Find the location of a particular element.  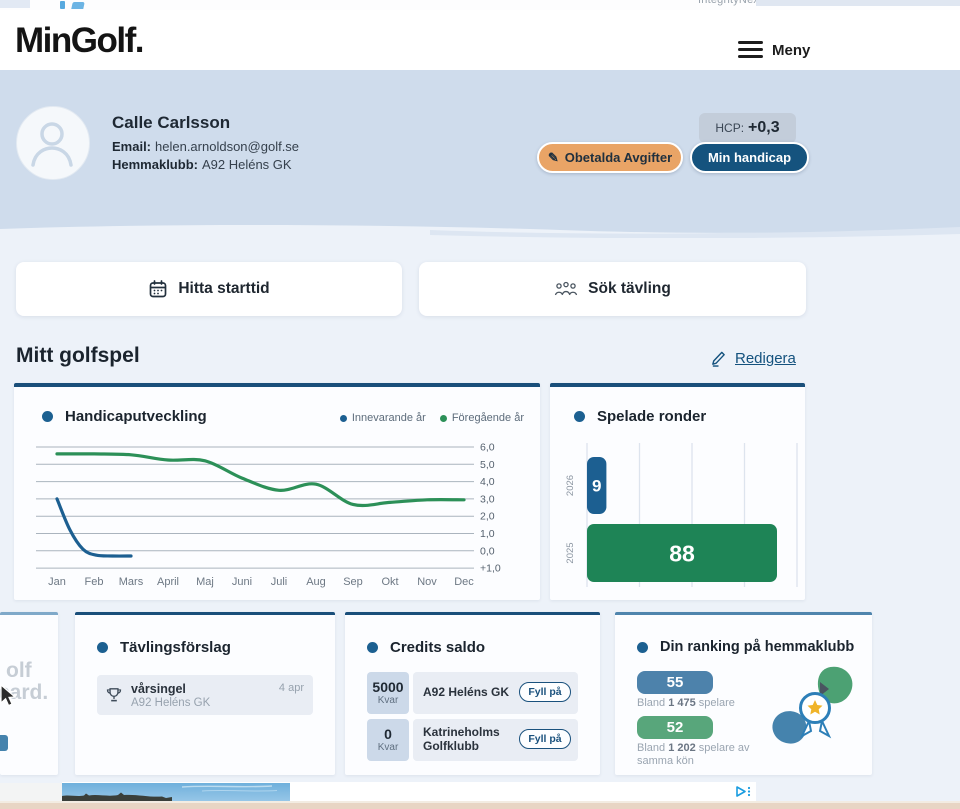

rounds-bar-chart: 9 2026 88 2025 is located at coordinates (681, 515).